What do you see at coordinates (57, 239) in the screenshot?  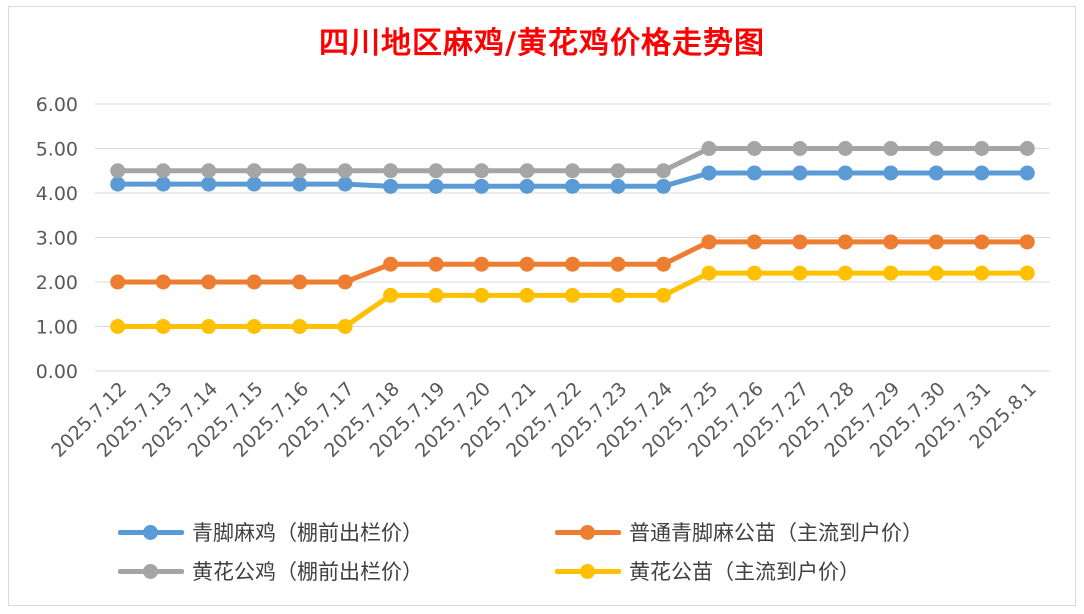 I see `y-tick-label: 3.00` at bounding box center [57, 239].